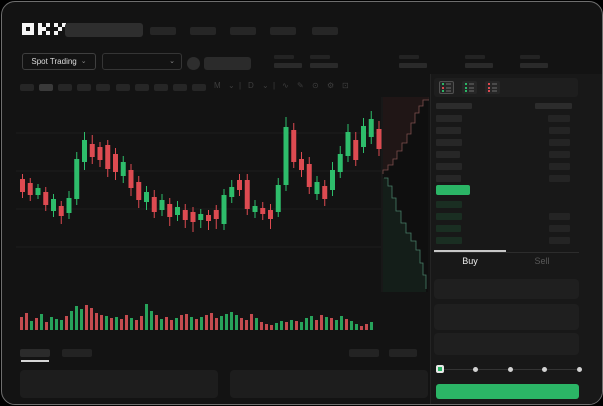  Describe the element at coordinates (329, 384) in the screenshot. I see `bottom-panel-right` at that location.